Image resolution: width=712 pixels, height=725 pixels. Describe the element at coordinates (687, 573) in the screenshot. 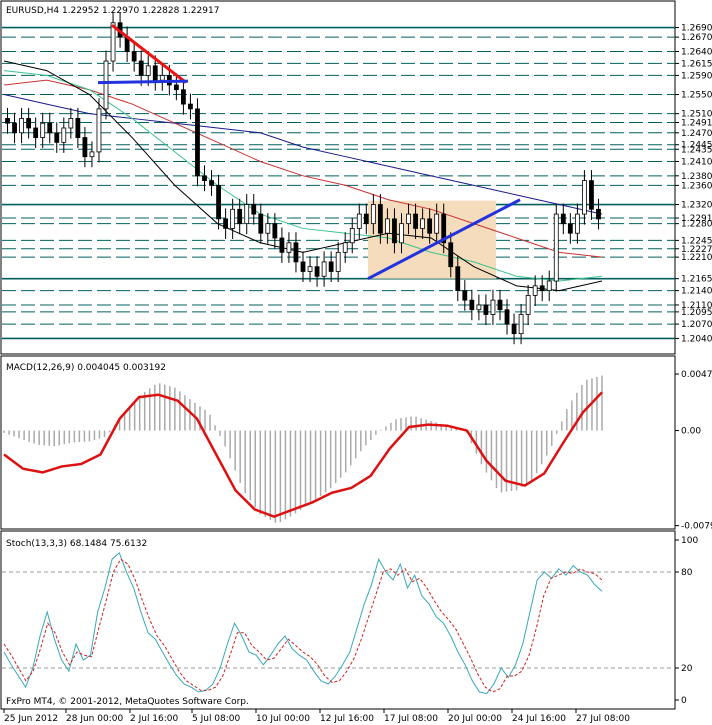

I see `stoch-tick-label: 80` at that location.